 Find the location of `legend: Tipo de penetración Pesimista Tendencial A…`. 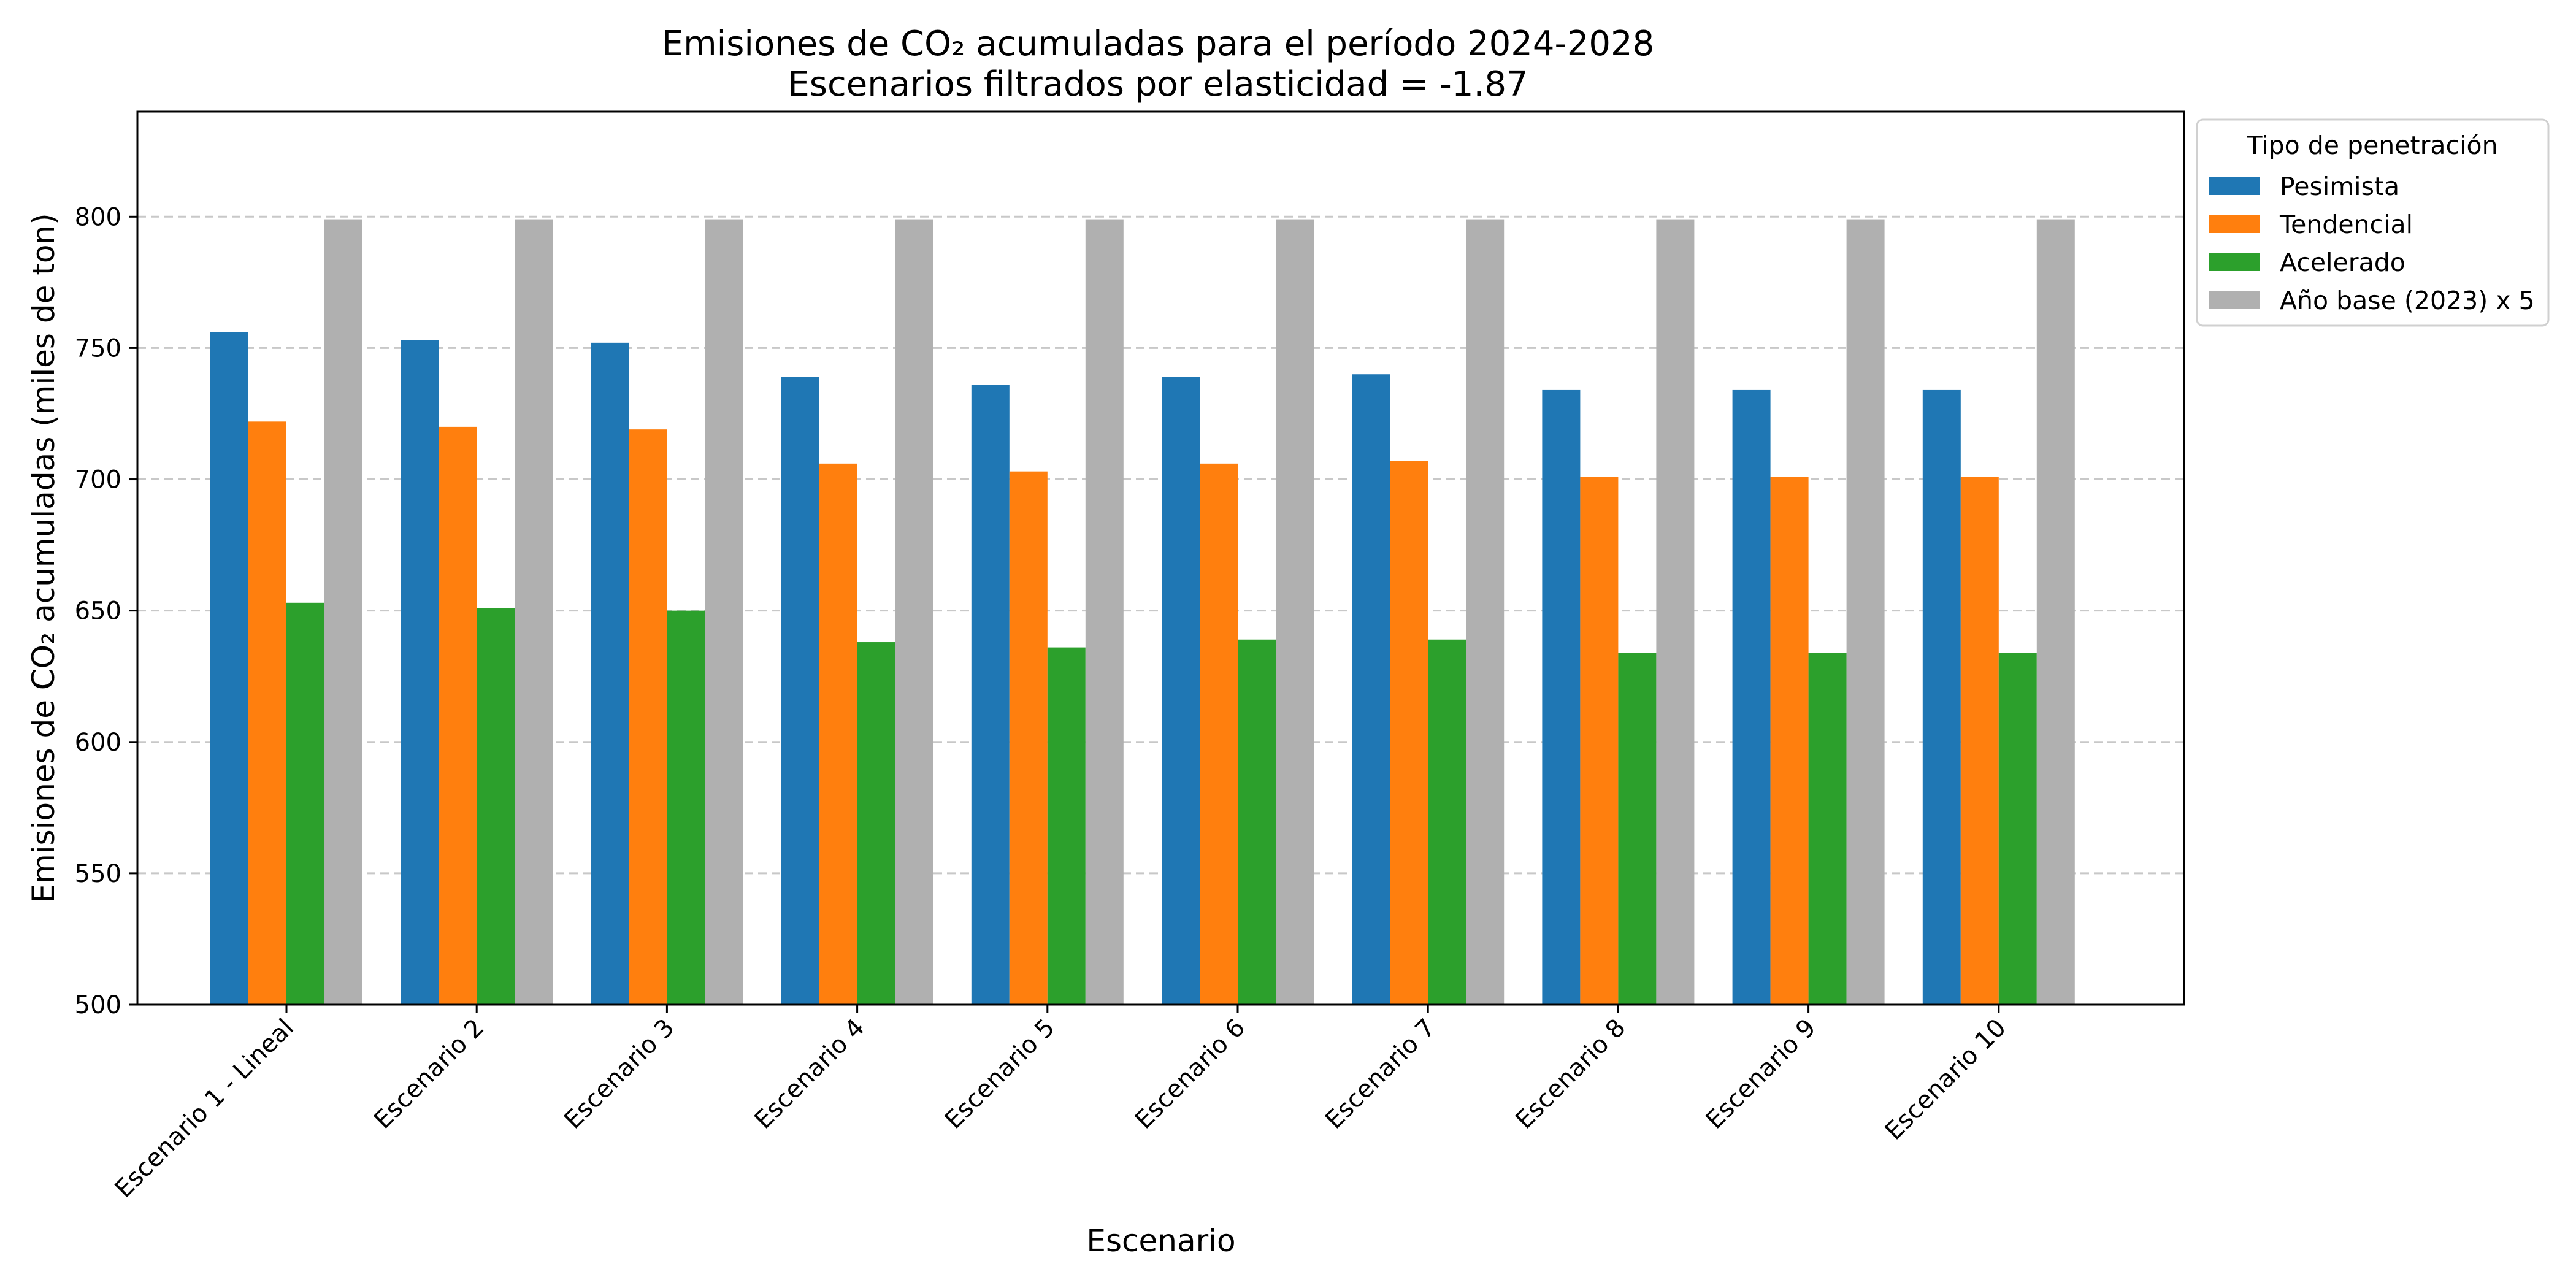

legend: Tipo de penetración Pesimista Tendencial A… is located at coordinates (2373, 222).